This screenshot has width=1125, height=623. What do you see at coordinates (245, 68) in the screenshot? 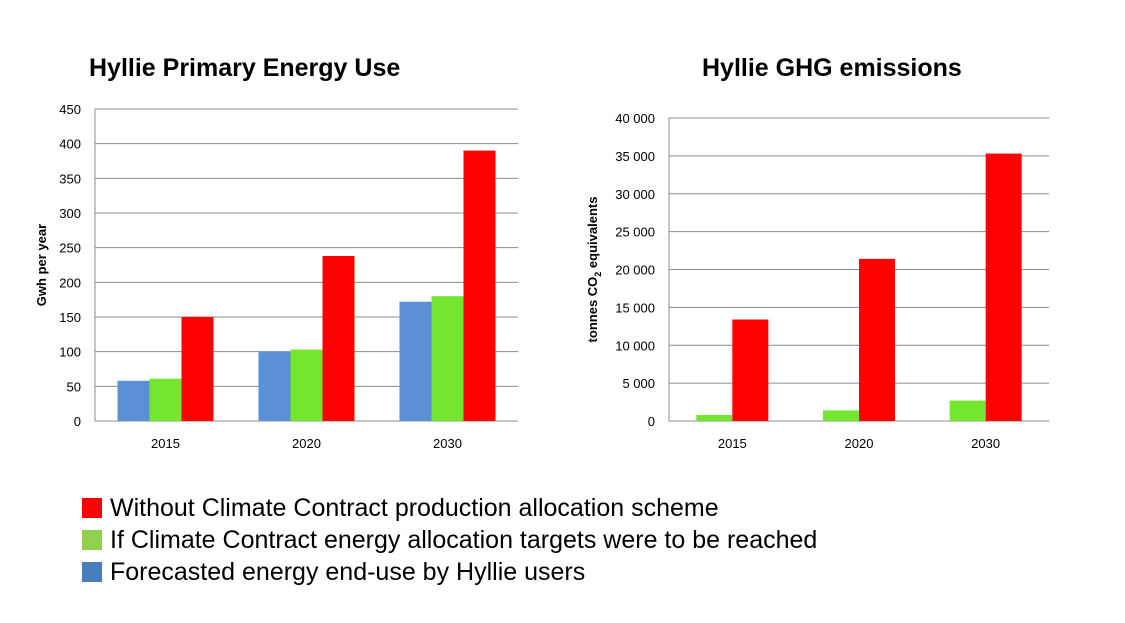
I see `chart-title: Hyllie Primary Energy Use` at bounding box center [245, 68].